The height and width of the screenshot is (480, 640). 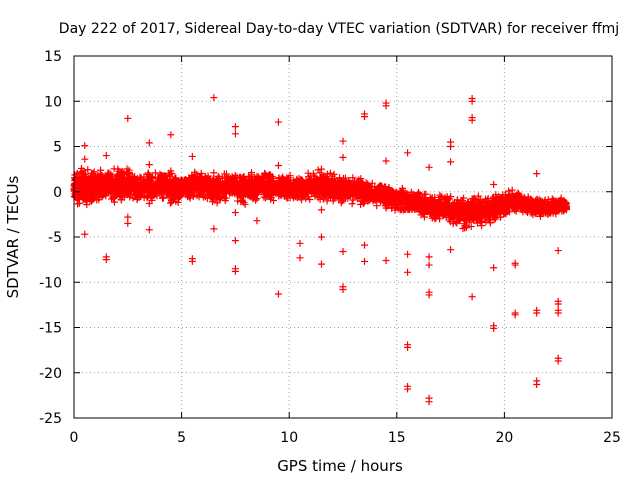 What do you see at coordinates (50, 329) in the screenshot?
I see `y-tick-label: -15` at bounding box center [50, 329].